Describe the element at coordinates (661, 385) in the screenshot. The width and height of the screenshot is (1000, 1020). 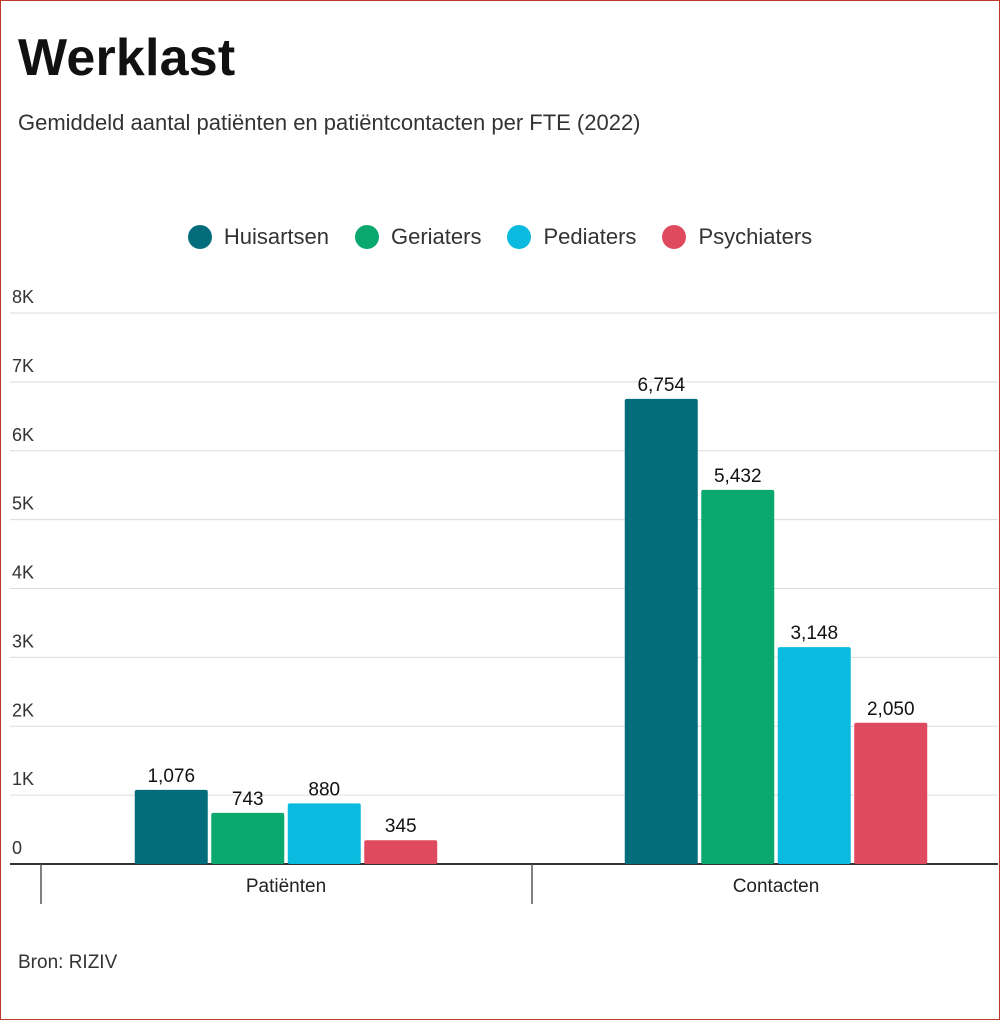
I see `data-label: 6,754` at that location.